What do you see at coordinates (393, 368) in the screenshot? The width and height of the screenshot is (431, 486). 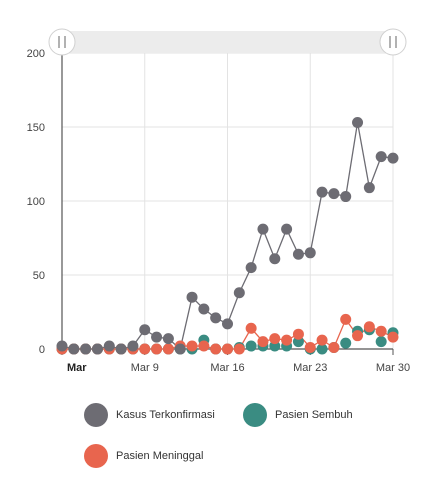 I see `x-tick-label: Mar 30` at bounding box center [393, 368].